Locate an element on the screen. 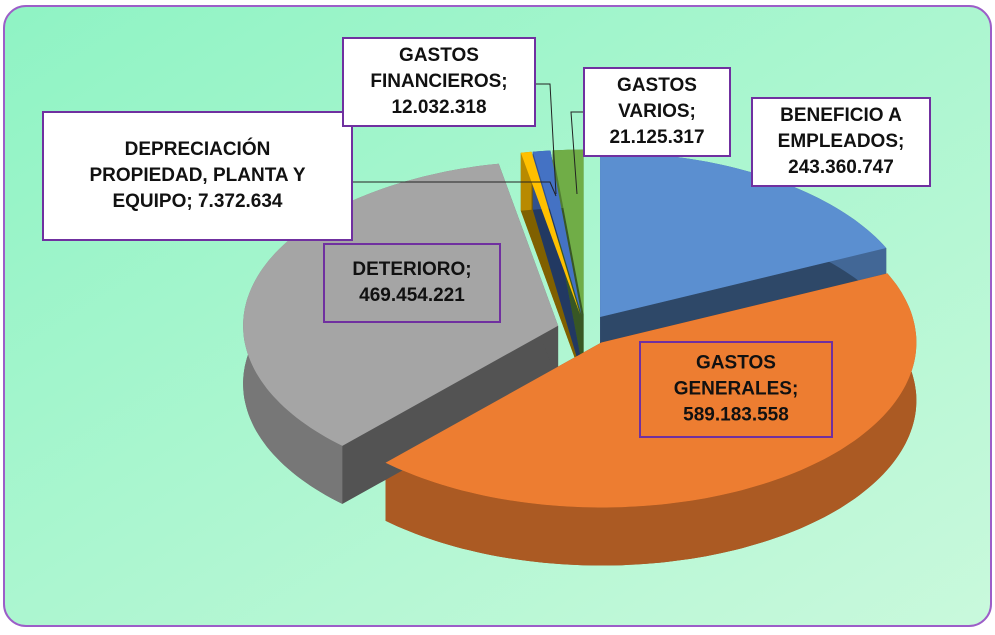 The height and width of the screenshot is (635, 995). data-label: BENEFICIO A is located at coordinates (841, 115).